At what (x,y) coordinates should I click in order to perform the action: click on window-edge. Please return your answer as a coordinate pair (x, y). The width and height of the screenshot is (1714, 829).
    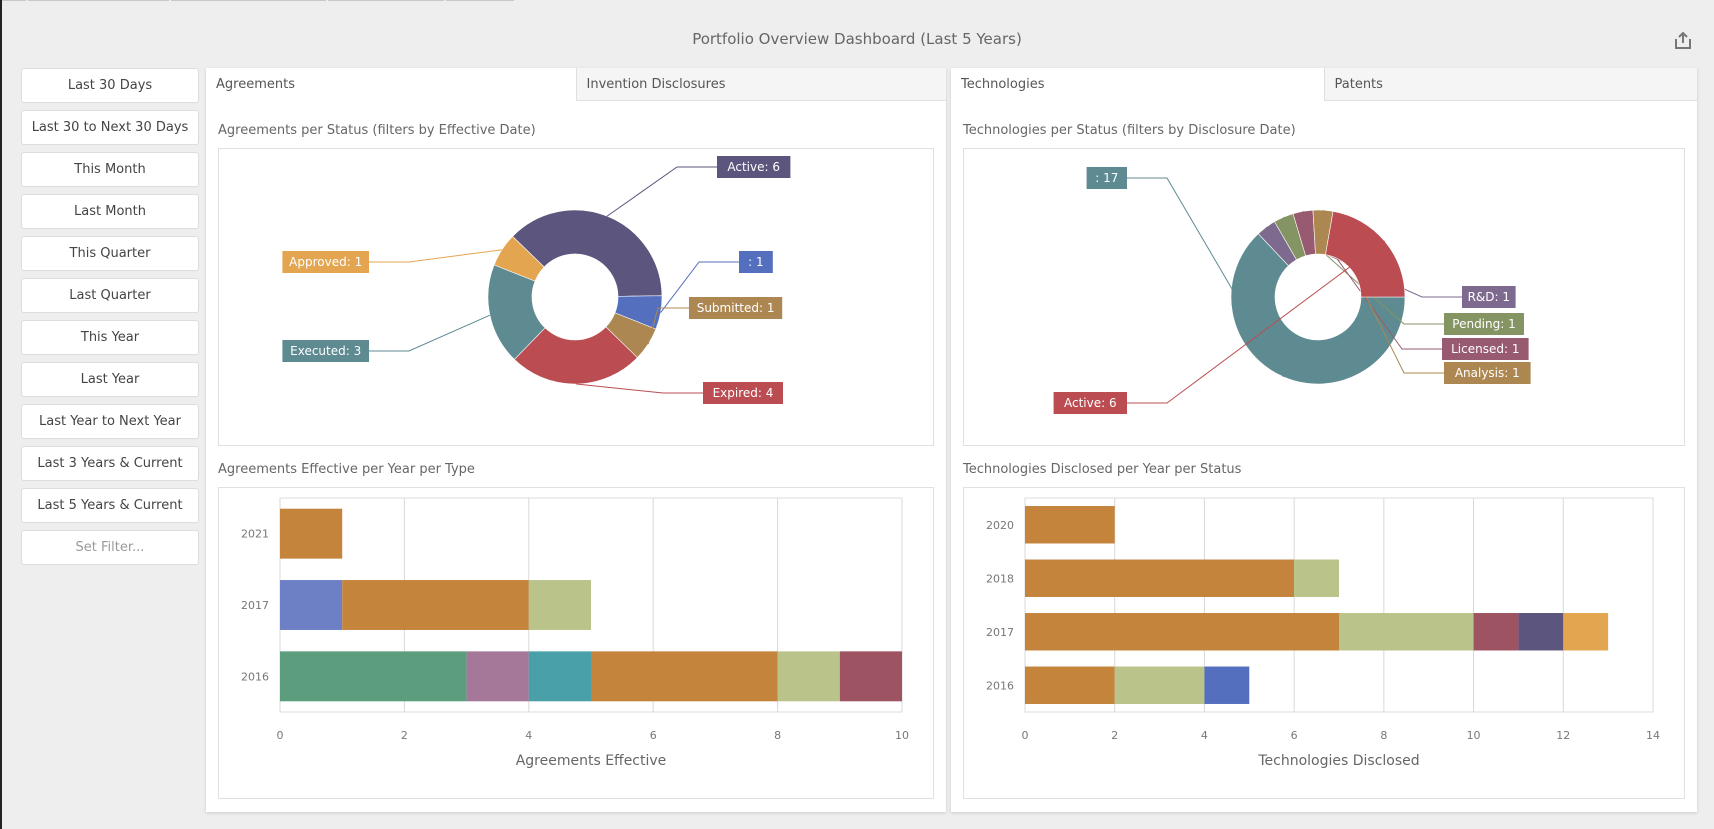
    Looking at the image, I should click on (1, 414).